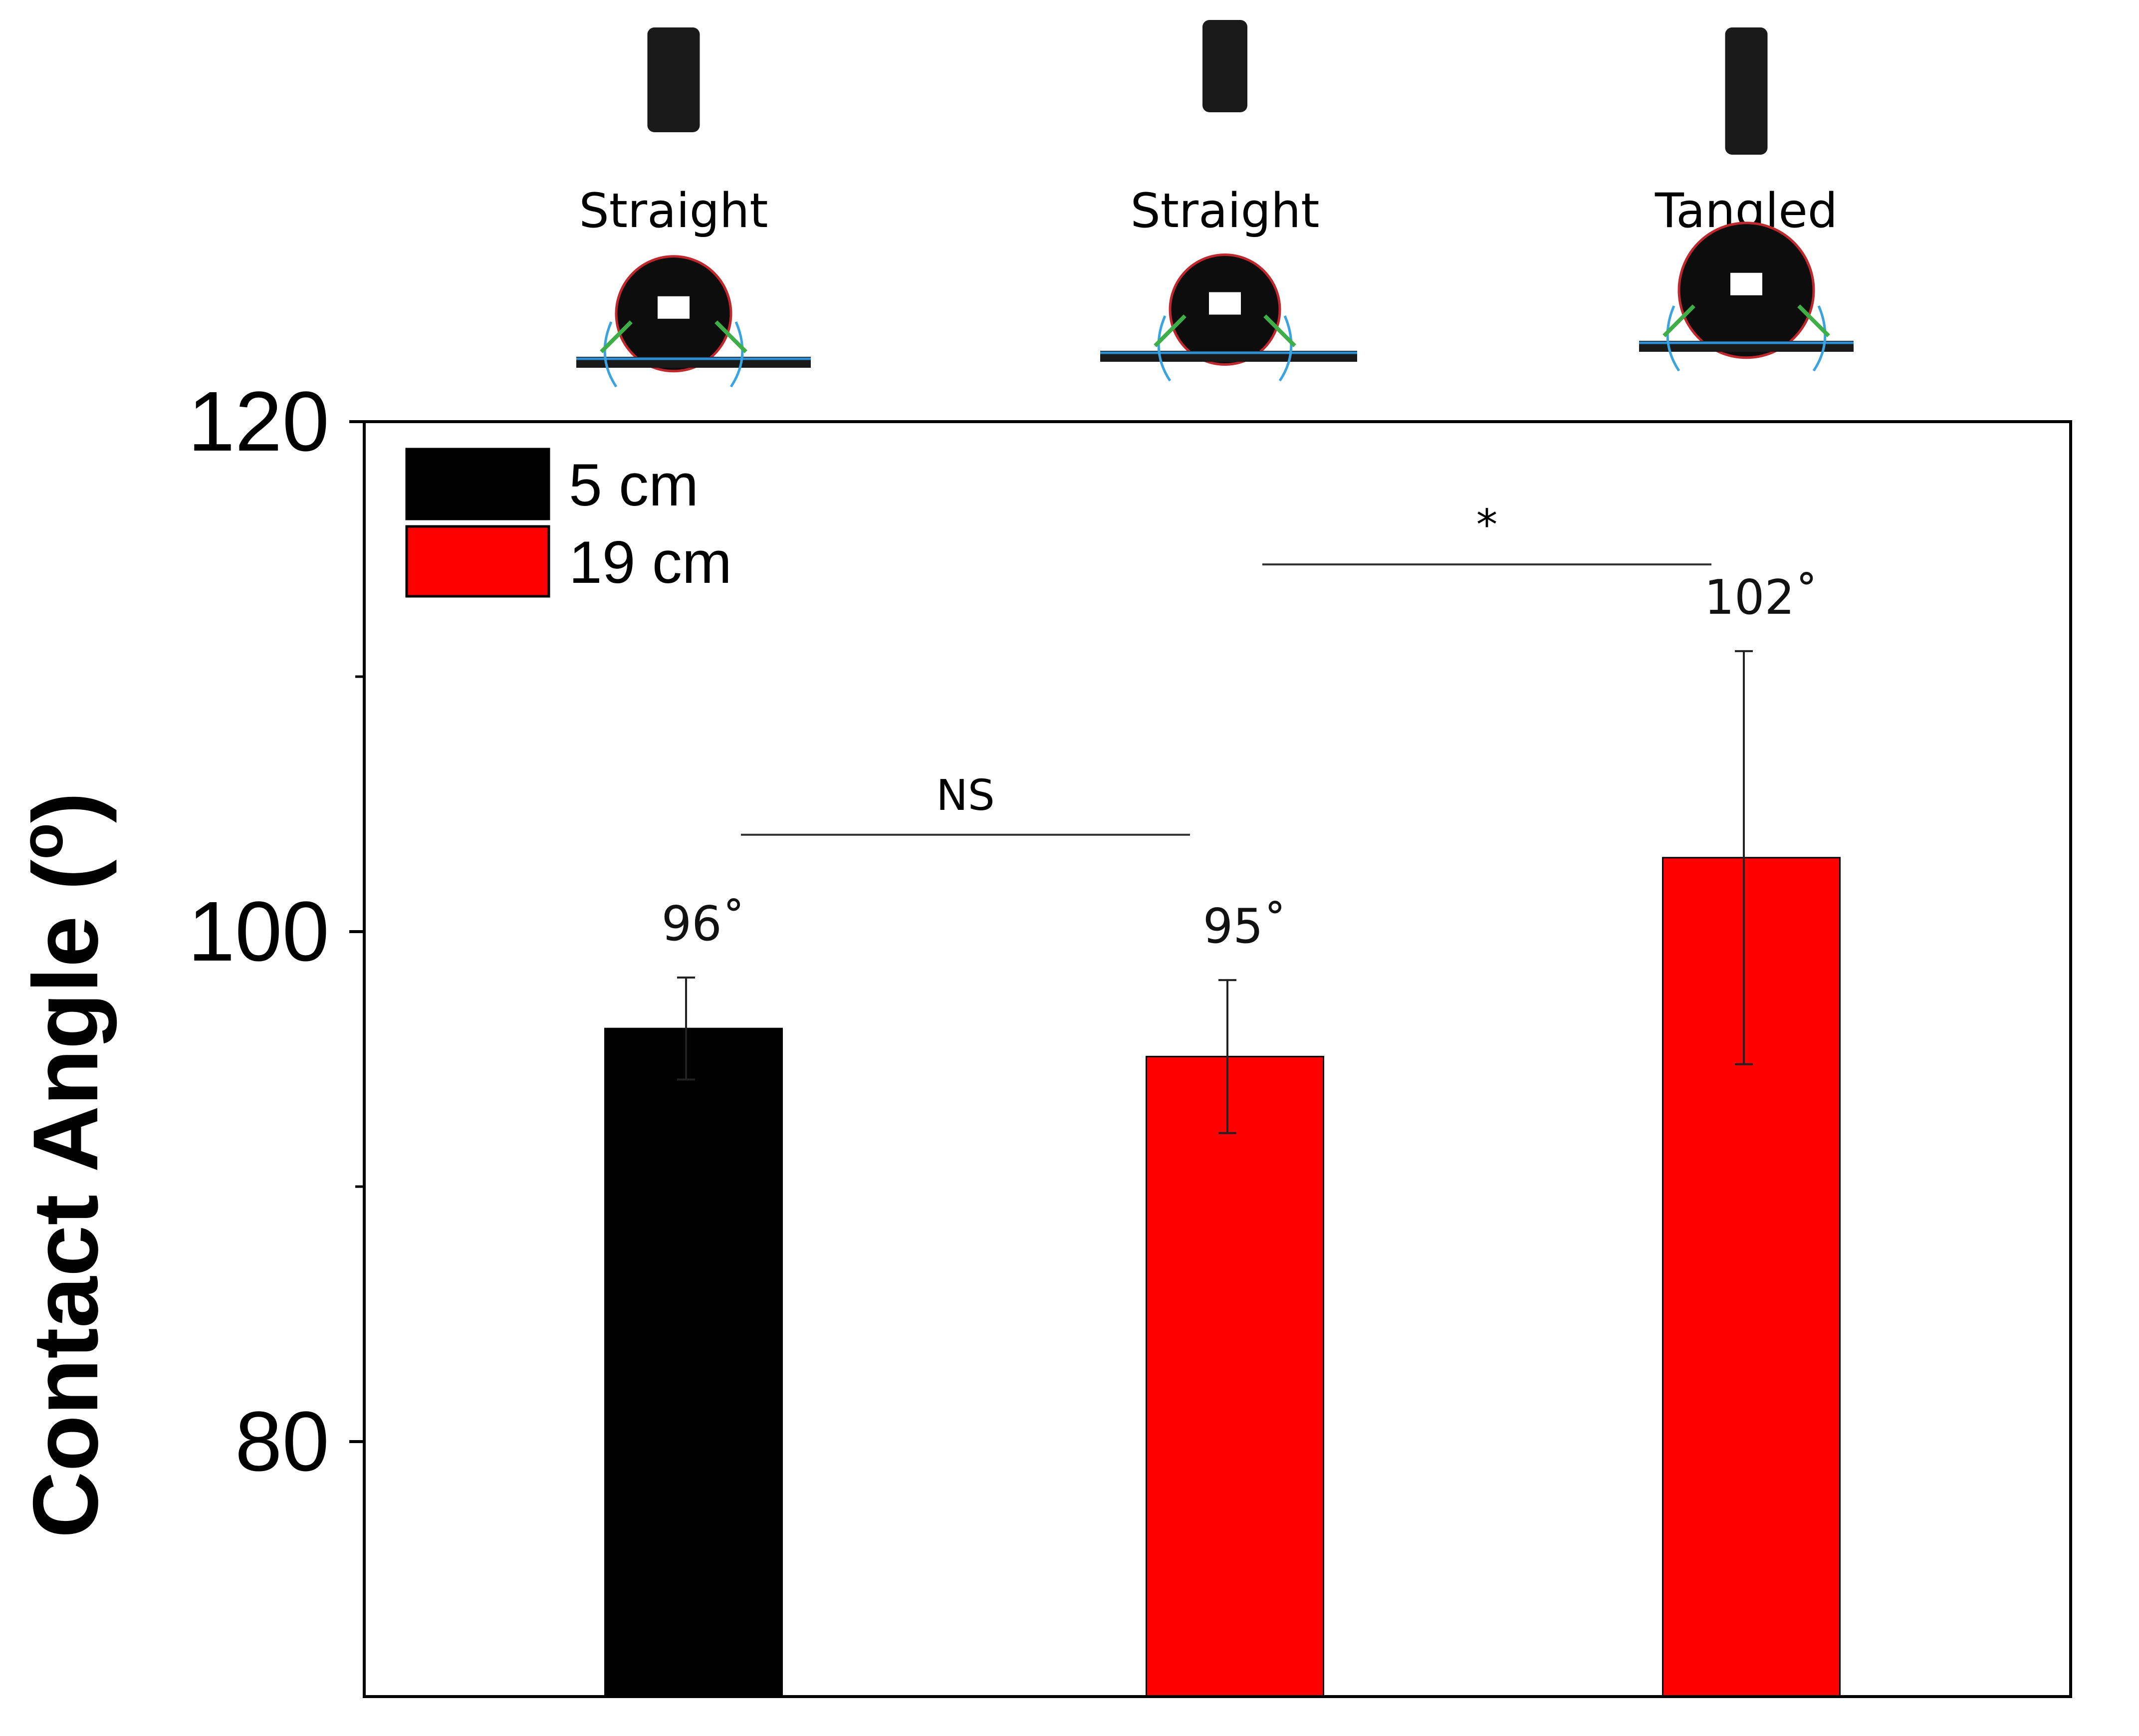 This screenshot has width=2139, height=1736. Describe the element at coordinates (282, 1441) in the screenshot. I see `y-tick-label: 80` at that location.